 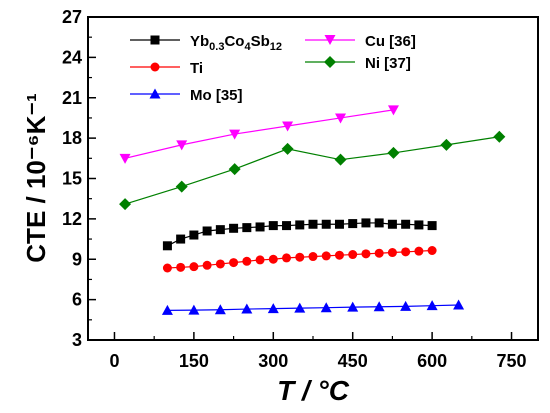 I want to click on y-tick-label-8: 27, so click(x=72, y=17).